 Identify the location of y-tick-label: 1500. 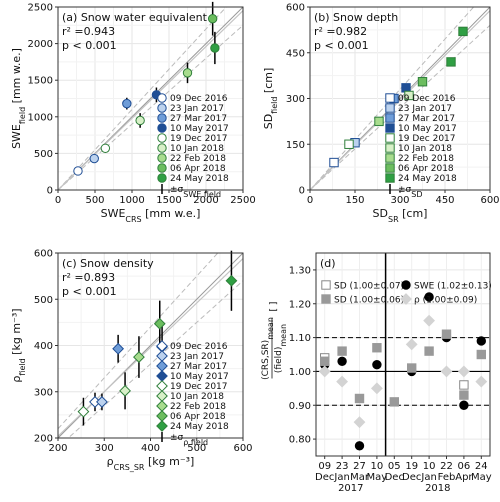
(40, 81).